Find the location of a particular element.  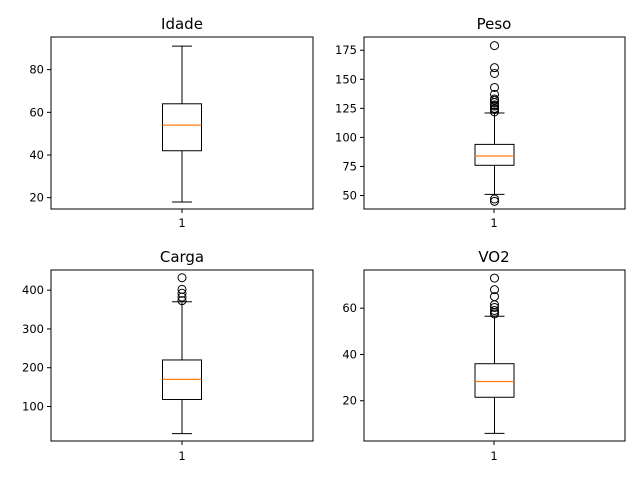

y-tick-label: 400 is located at coordinates (33, 290).